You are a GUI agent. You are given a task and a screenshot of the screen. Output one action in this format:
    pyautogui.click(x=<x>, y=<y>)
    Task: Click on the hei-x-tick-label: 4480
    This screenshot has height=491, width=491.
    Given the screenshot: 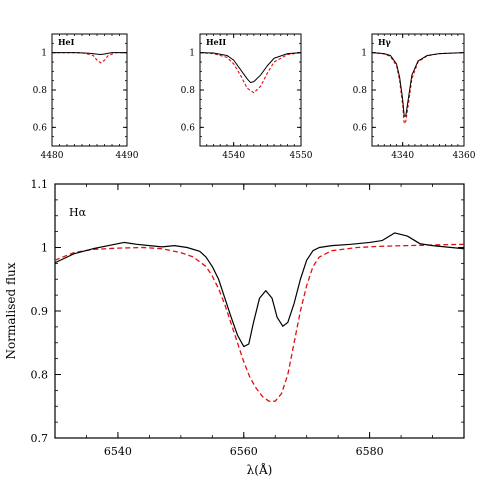 What is the action you would take?
    pyautogui.click(x=52, y=156)
    